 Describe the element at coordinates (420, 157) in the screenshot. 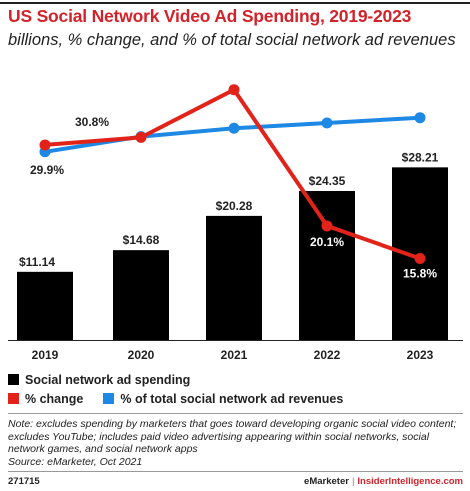

I see `bar-label-2023: $28.21` at that location.